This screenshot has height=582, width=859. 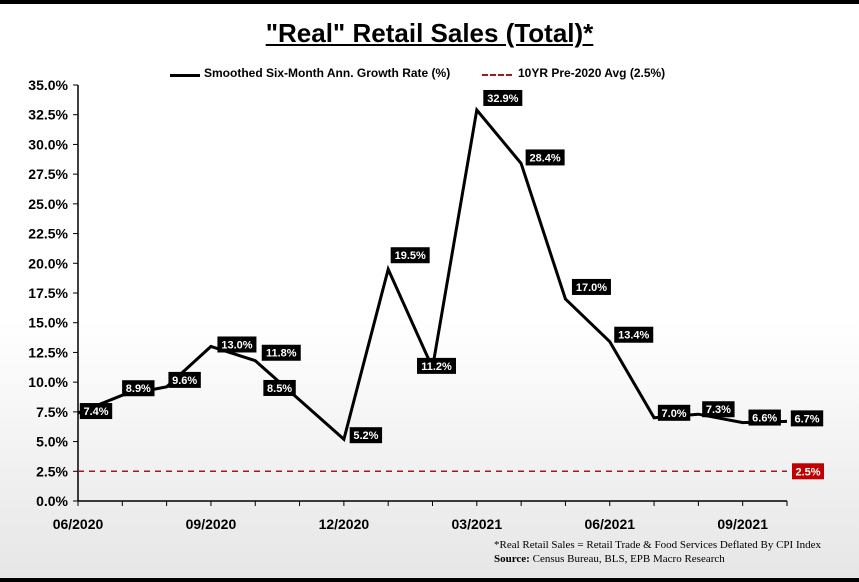 What do you see at coordinates (211, 524) in the screenshot?
I see `x-tick-label: 09/2020` at bounding box center [211, 524].